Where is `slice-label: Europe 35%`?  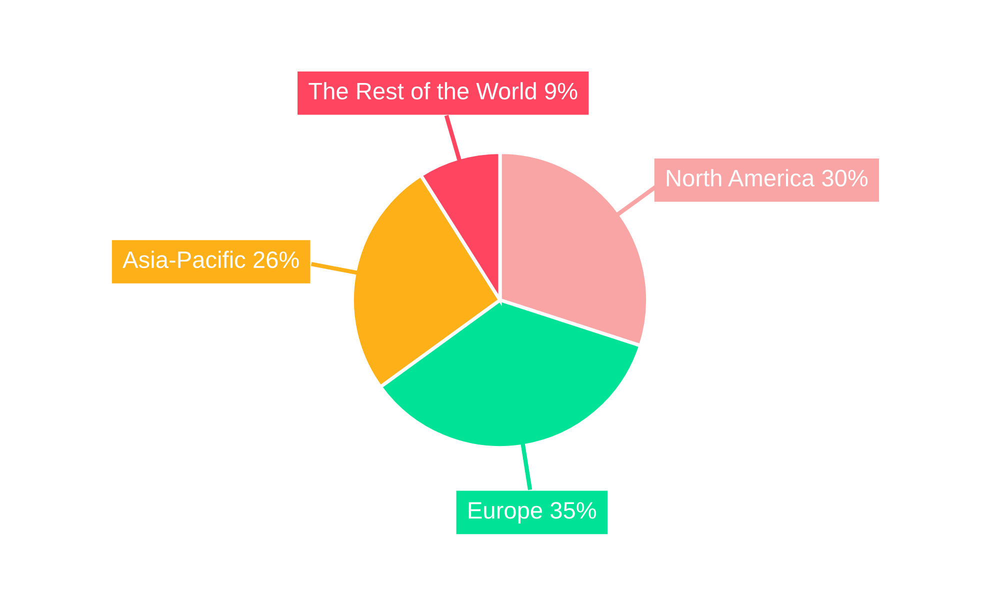
slice-label: Europe 35% is located at coordinates (532, 513).